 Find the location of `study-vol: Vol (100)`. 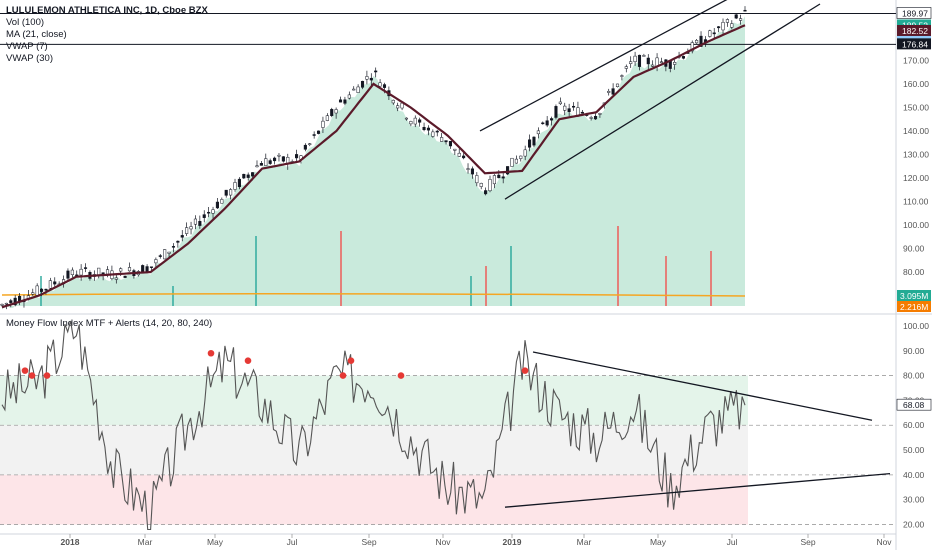

study-vol: Vol (100) is located at coordinates (25, 22).